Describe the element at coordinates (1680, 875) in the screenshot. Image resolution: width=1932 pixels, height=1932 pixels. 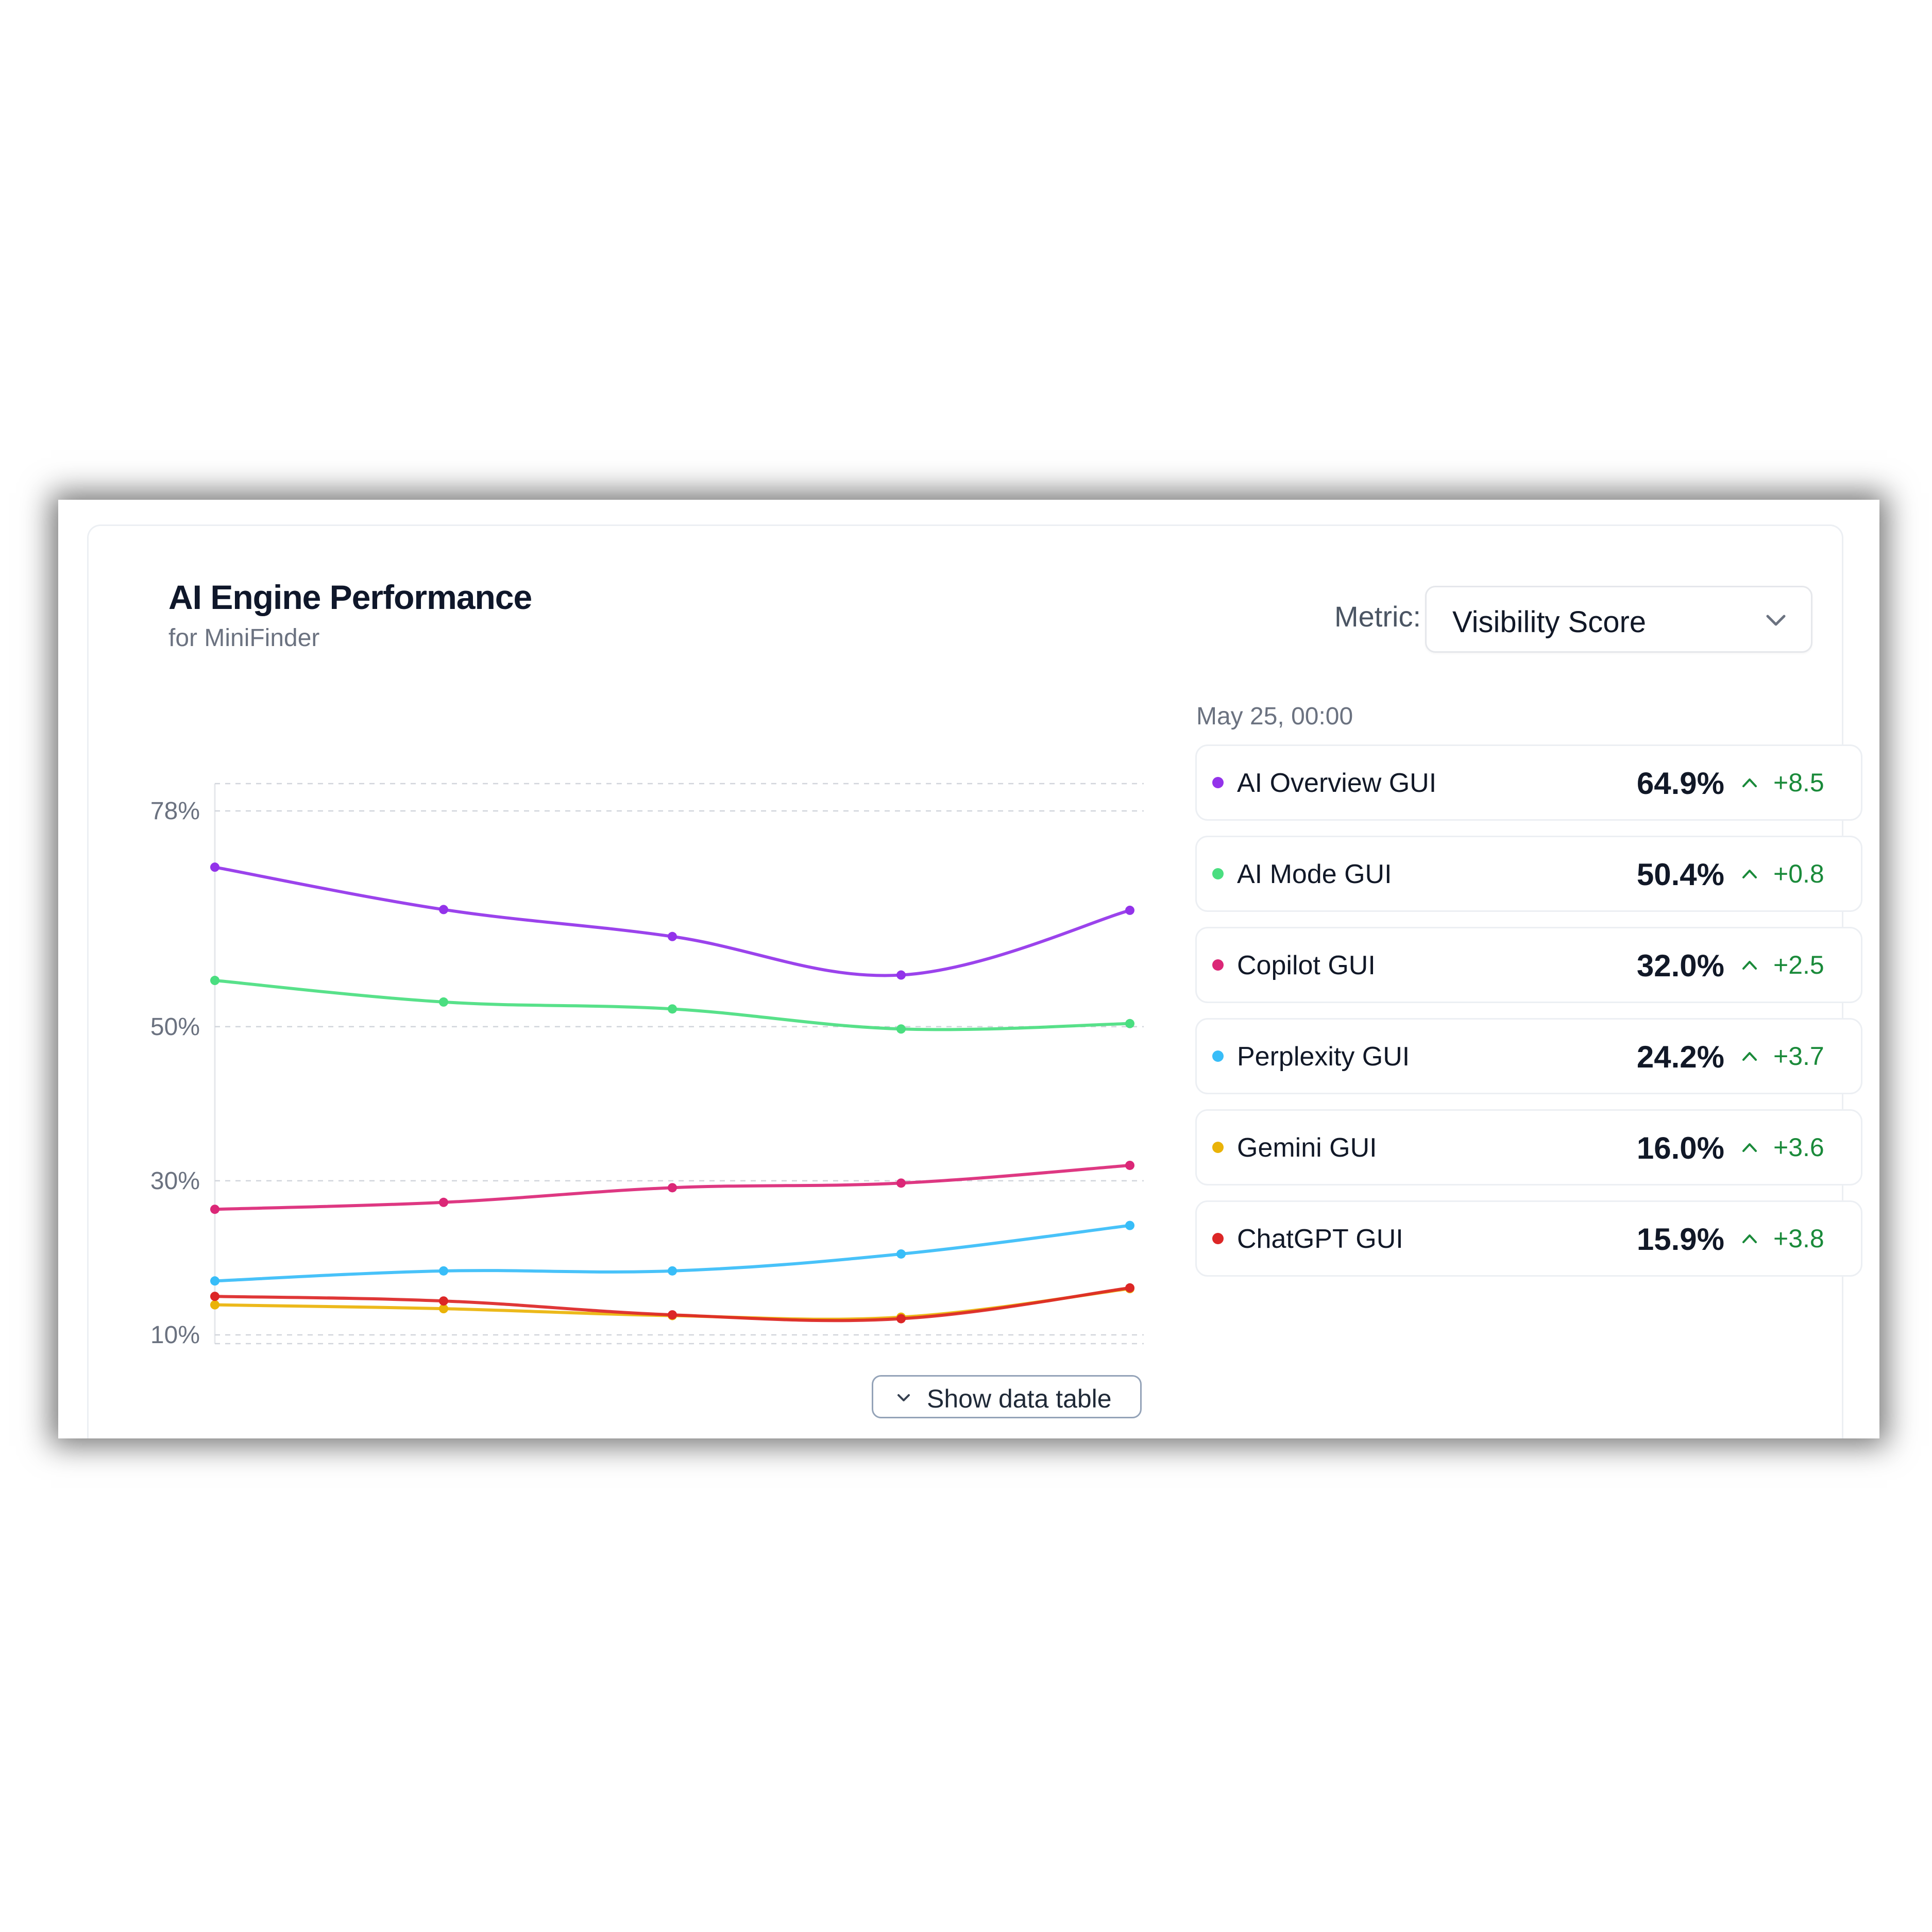
I see `legend-series-value: 50.4%` at that location.